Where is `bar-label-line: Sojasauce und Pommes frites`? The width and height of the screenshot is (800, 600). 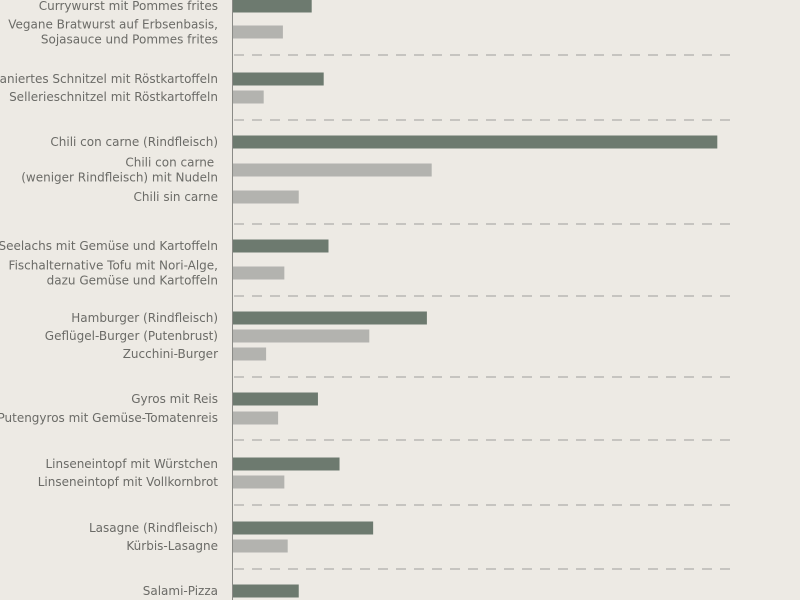
bar-label-line: Sojasauce und Pommes frites is located at coordinates (129, 40).